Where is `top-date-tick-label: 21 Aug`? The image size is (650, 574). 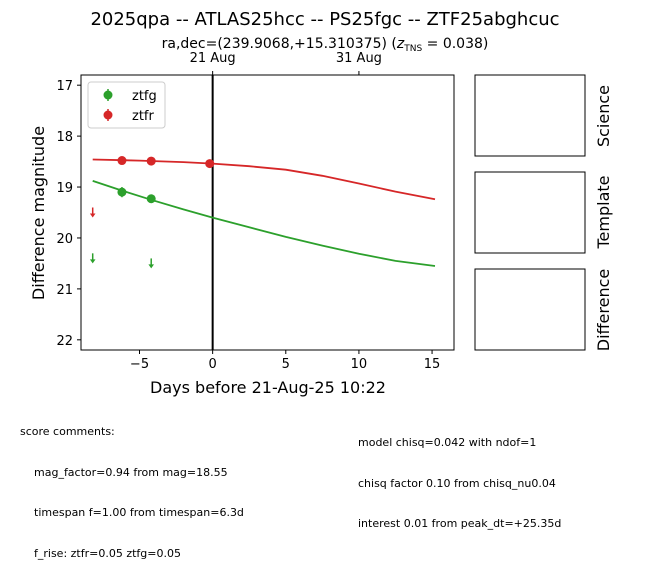 top-date-tick-label: 21 Aug is located at coordinates (213, 58).